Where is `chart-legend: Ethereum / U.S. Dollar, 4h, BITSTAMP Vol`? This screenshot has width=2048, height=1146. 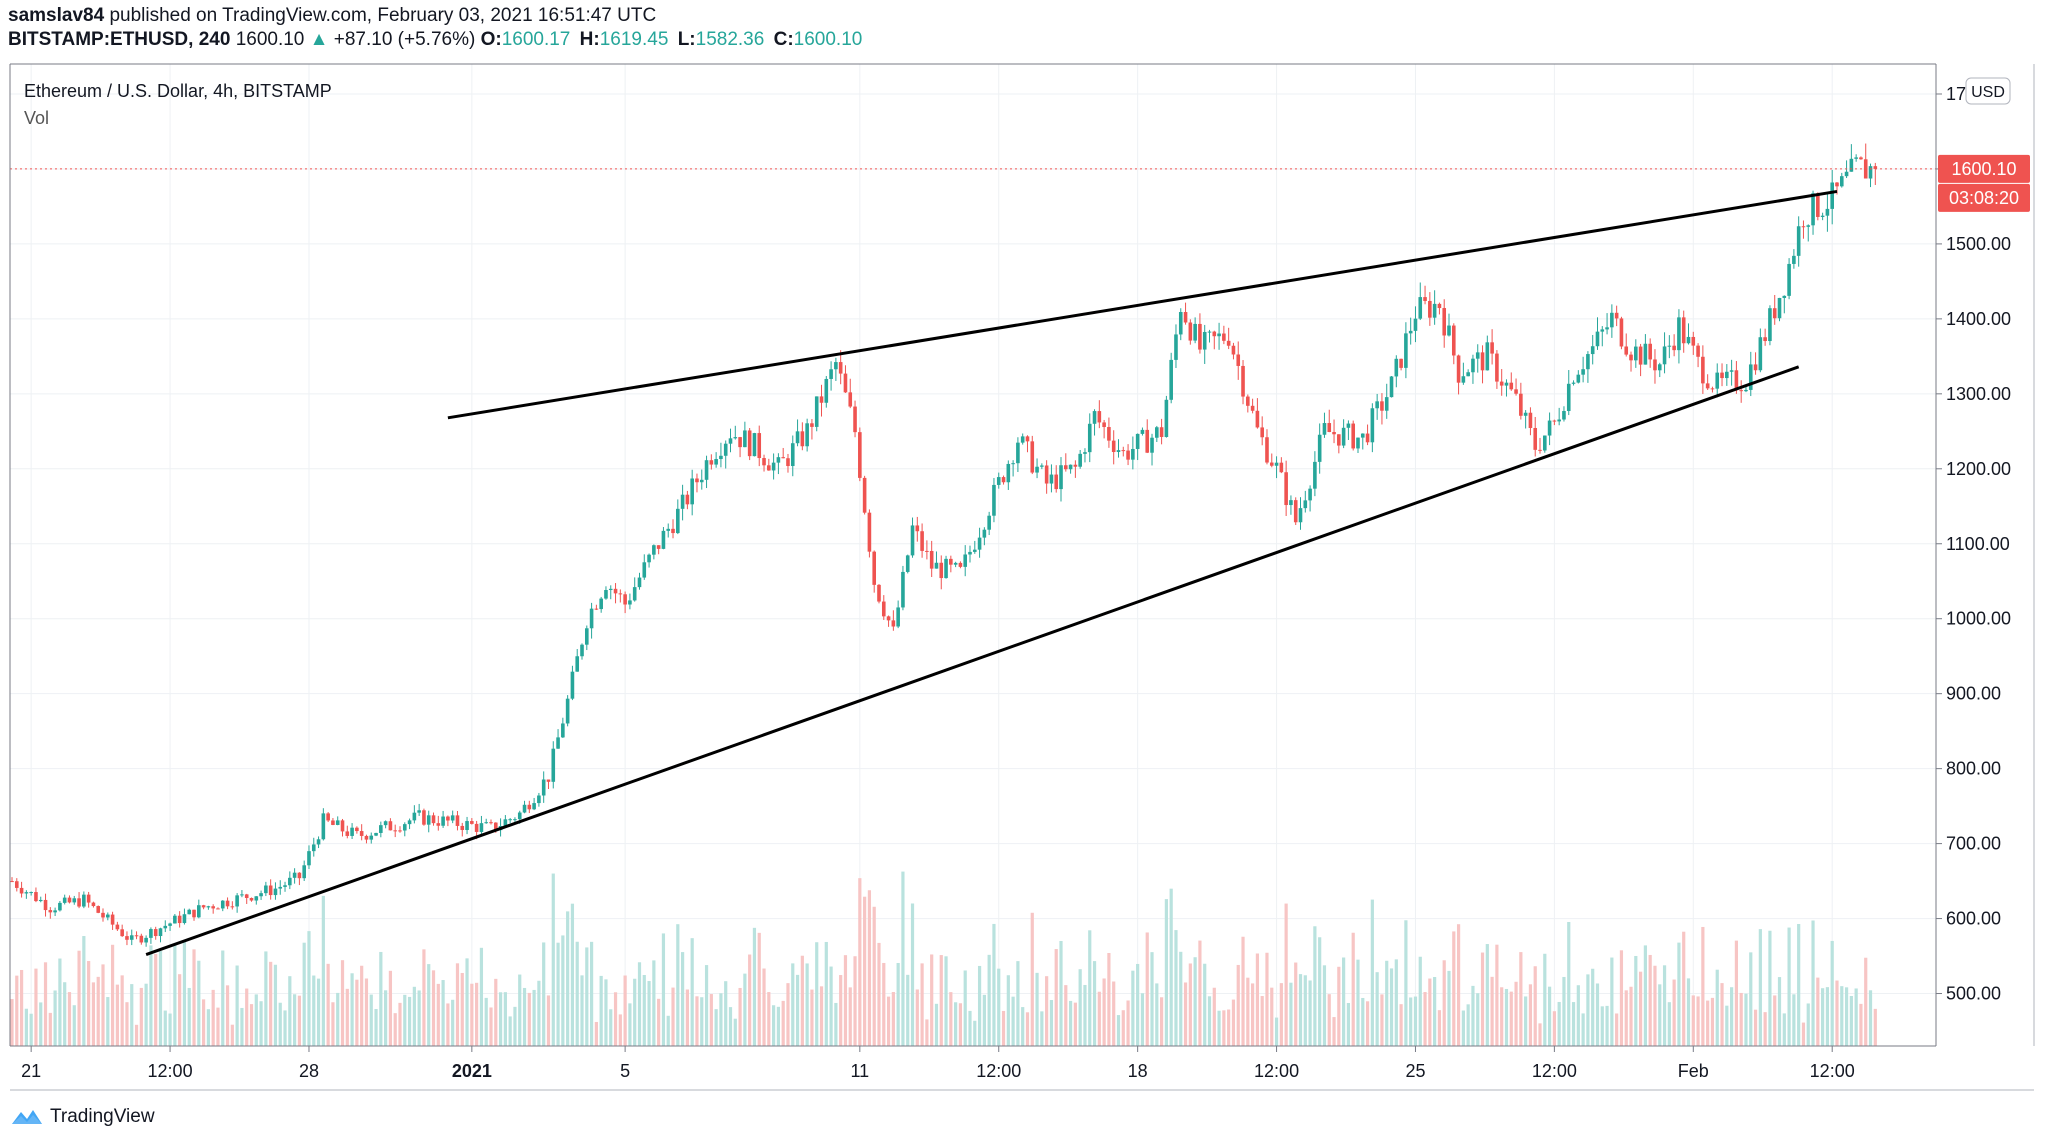 chart-legend: Ethereum / U.S. Dollar, 4h, BITSTAMP Vol is located at coordinates (178, 104).